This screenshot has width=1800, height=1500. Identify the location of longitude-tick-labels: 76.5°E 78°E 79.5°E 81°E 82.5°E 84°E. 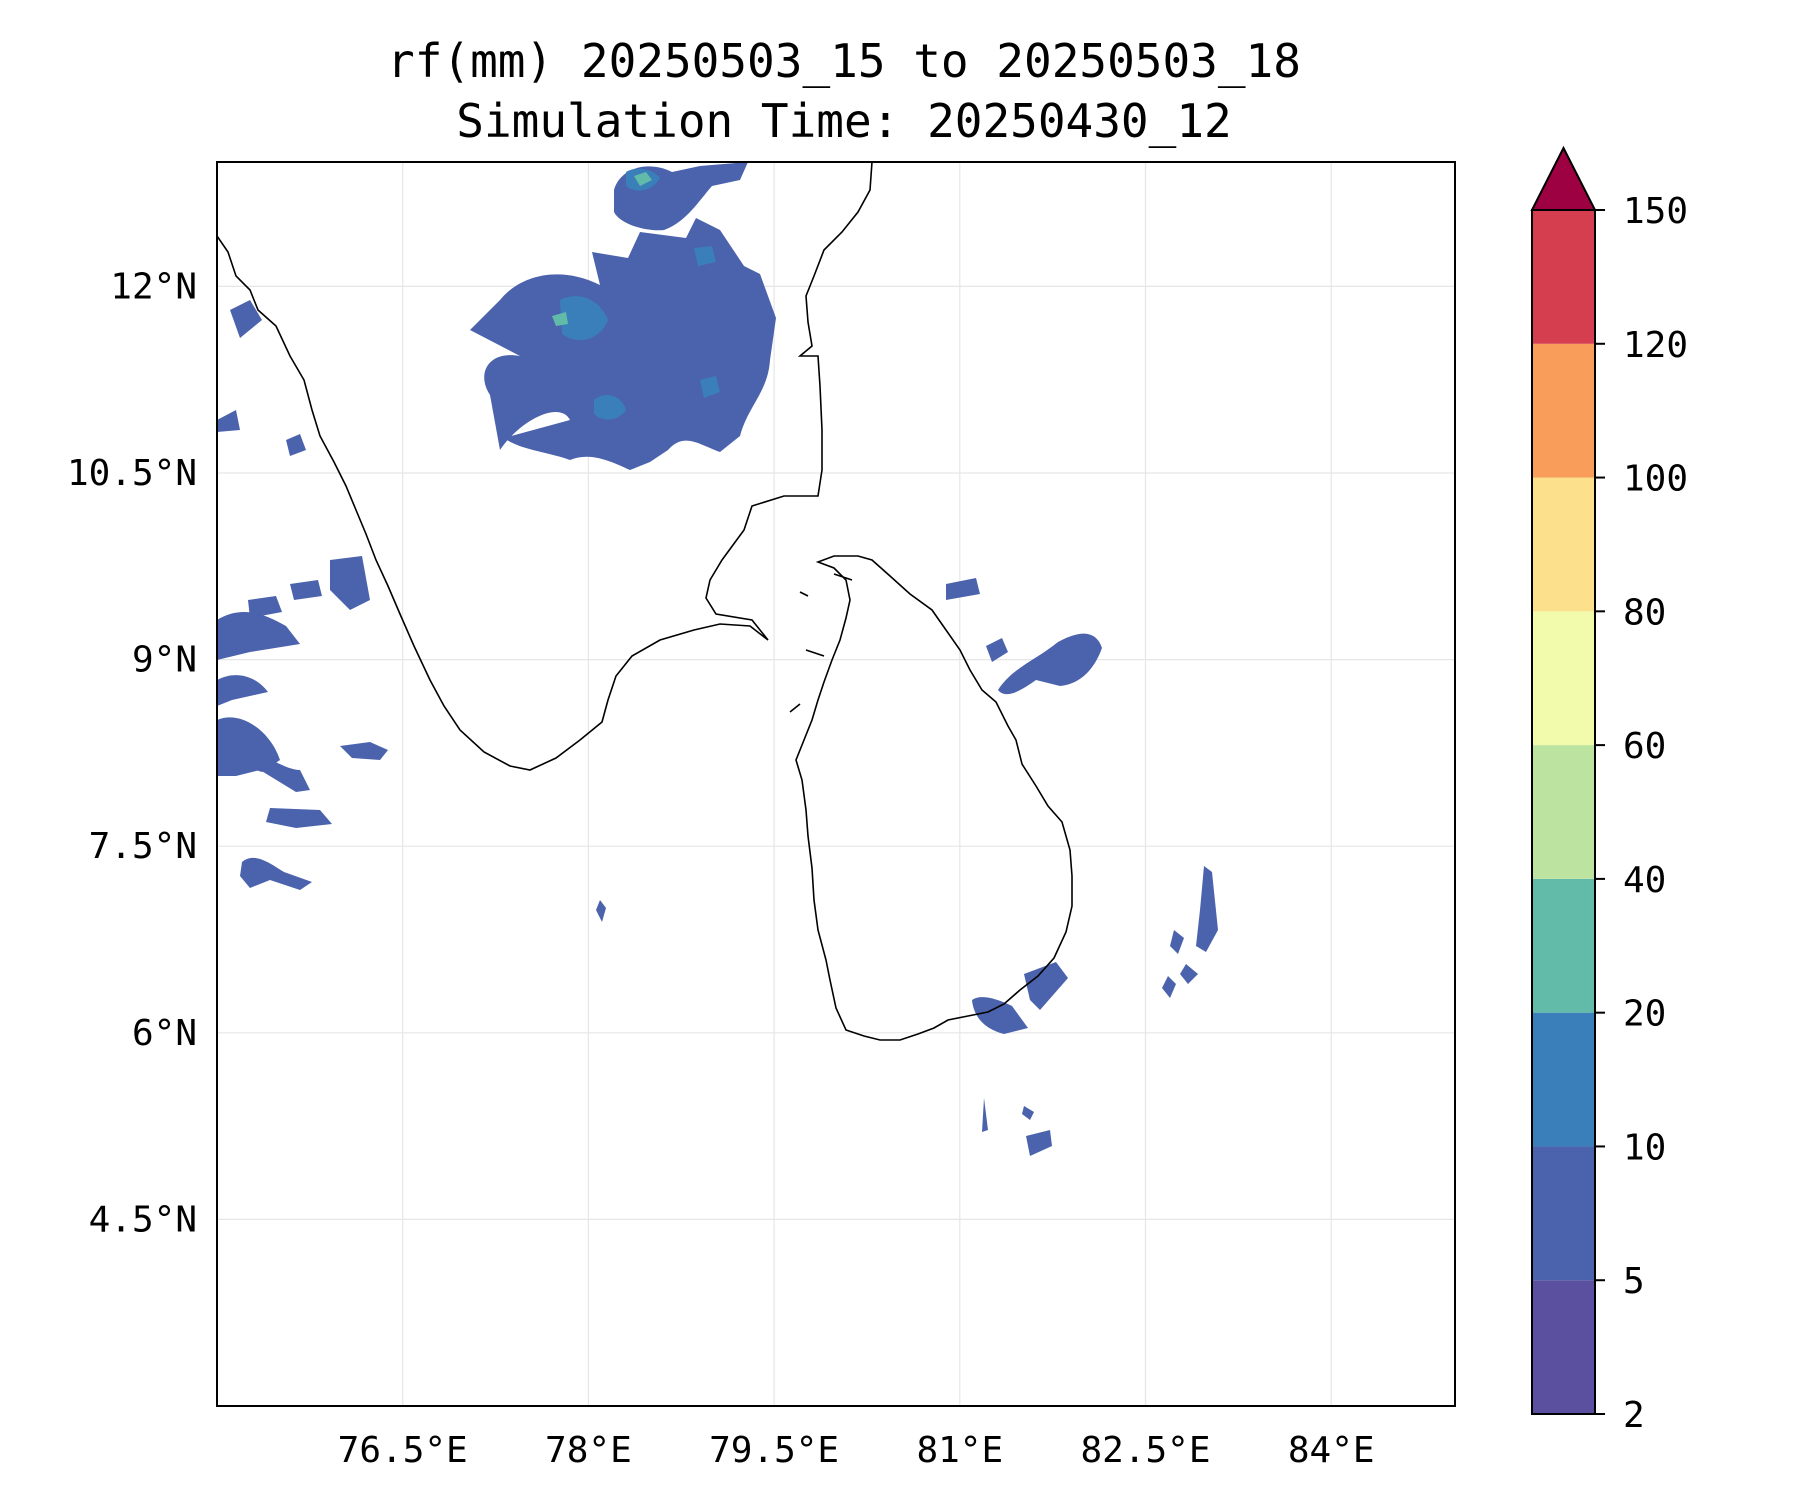
(856, 1450).